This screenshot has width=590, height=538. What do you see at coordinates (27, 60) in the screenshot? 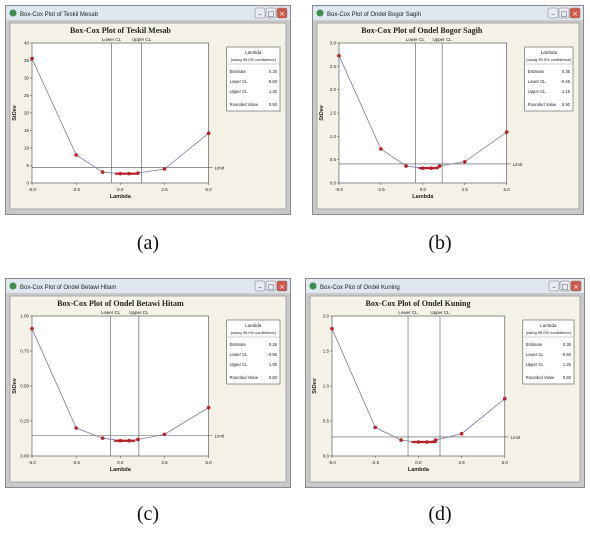
I see `y-tick-label: 35` at bounding box center [27, 60].